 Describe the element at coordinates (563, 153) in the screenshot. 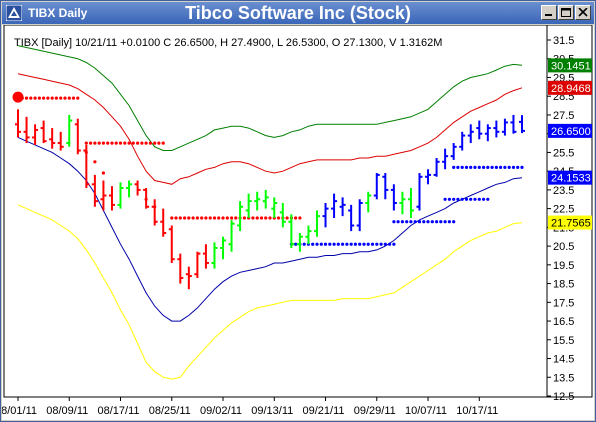

I see `y-tick-label: 25.5` at that location.